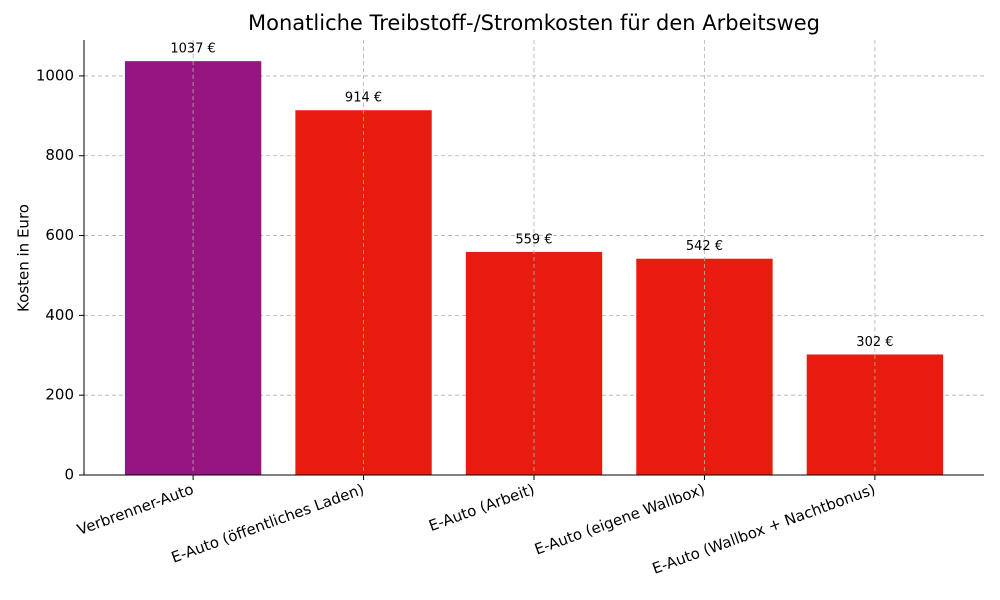 Image resolution: width=1000 pixels, height=600 pixels. What do you see at coordinates (704, 246) in the screenshot?
I see `value-label: 542 €` at bounding box center [704, 246].